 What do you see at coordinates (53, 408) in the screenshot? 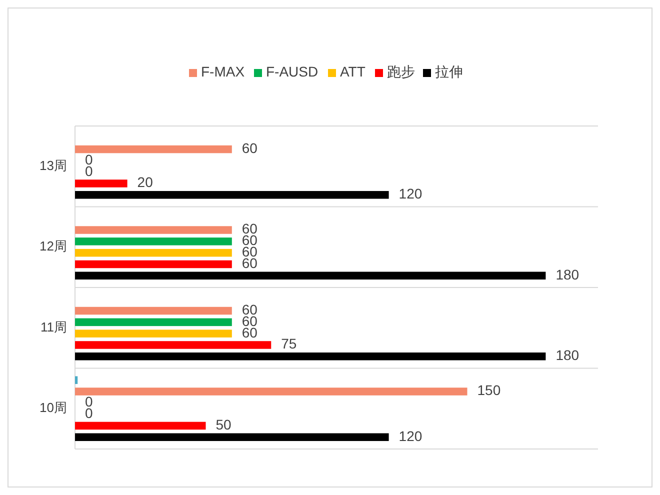
I see `y-tick-label: 10周` at bounding box center [53, 408].